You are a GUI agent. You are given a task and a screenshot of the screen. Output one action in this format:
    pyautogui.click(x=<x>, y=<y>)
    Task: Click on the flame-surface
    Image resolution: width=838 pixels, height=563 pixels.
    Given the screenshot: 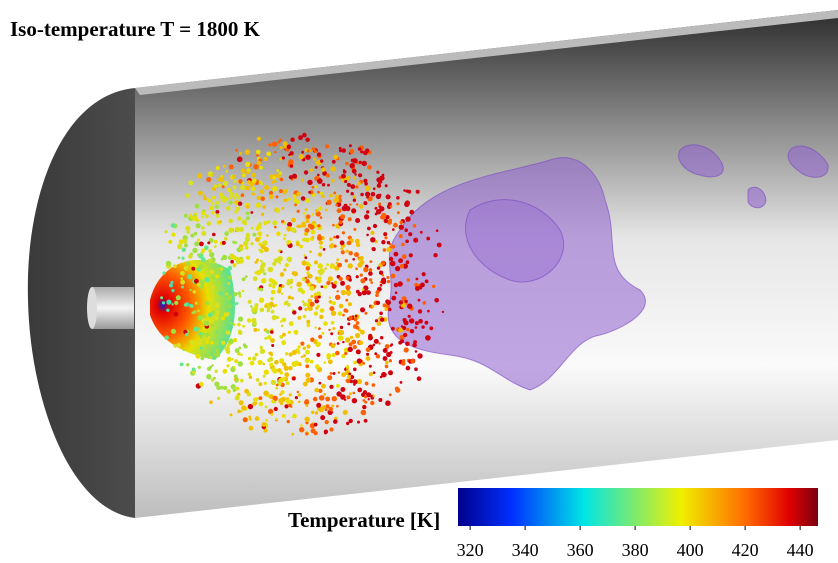 What is the action you would take?
    pyautogui.click(x=516, y=274)
    